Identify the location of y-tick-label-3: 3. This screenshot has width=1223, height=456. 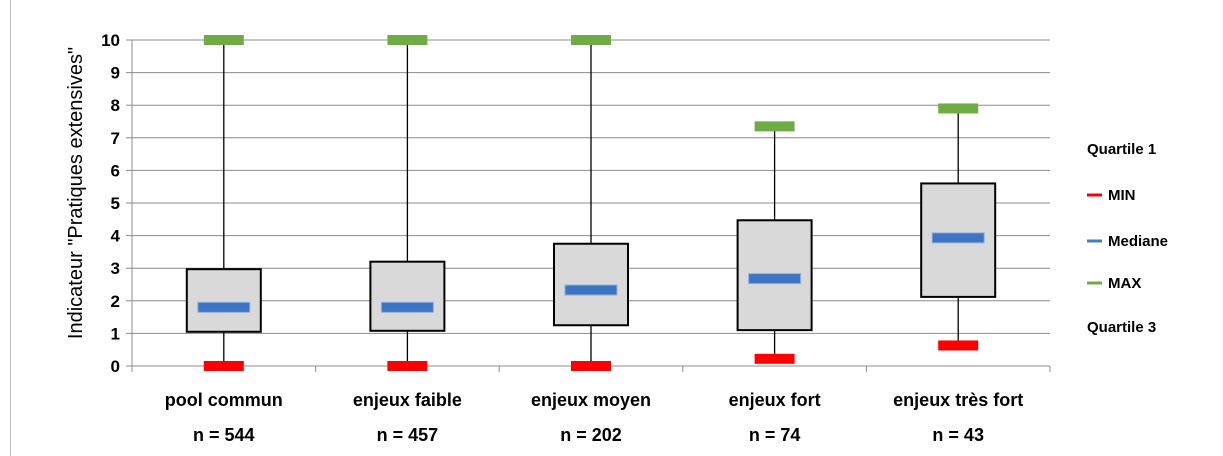
(115, 268).